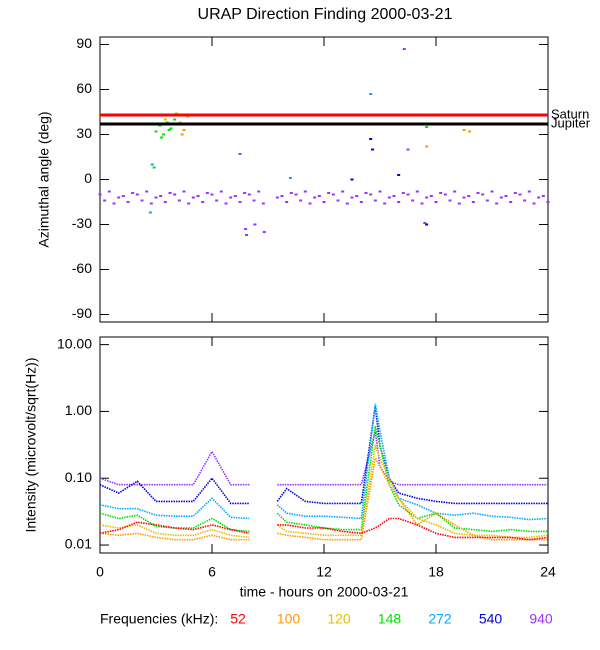 The width and height of the screenshot is (600, 650). What do you see at coordinates (325, 14) in the screenshot?
I see `chart-title: URAP Direction Finding 2000-03-21` at bounding box center [325, 14].